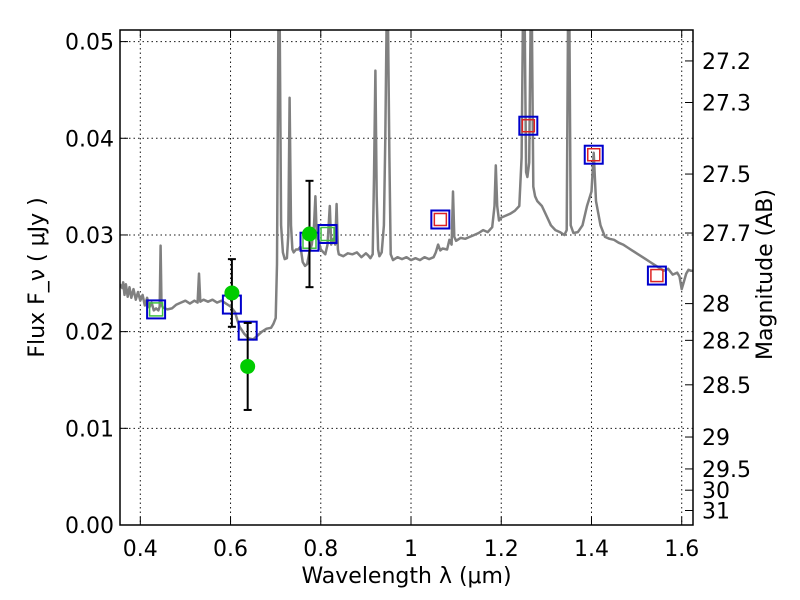 Image resolution: width=800 pixels, height=600 pixels. I want to click on x-tick-label: 1.4, so click(591, 549).